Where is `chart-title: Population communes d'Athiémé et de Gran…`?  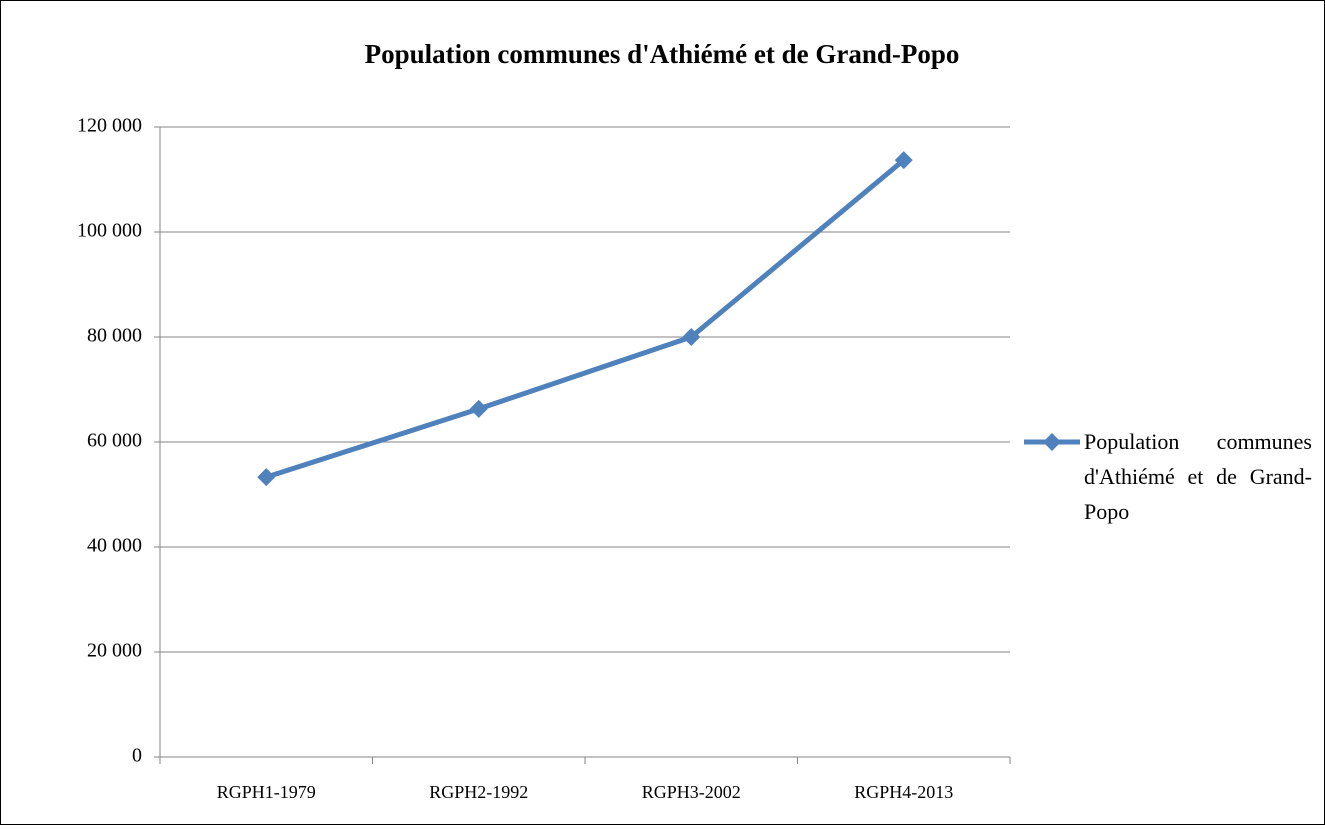 chart-title: Population communes d'Athiémé et de Gran… is located at coordinates (662, 54).